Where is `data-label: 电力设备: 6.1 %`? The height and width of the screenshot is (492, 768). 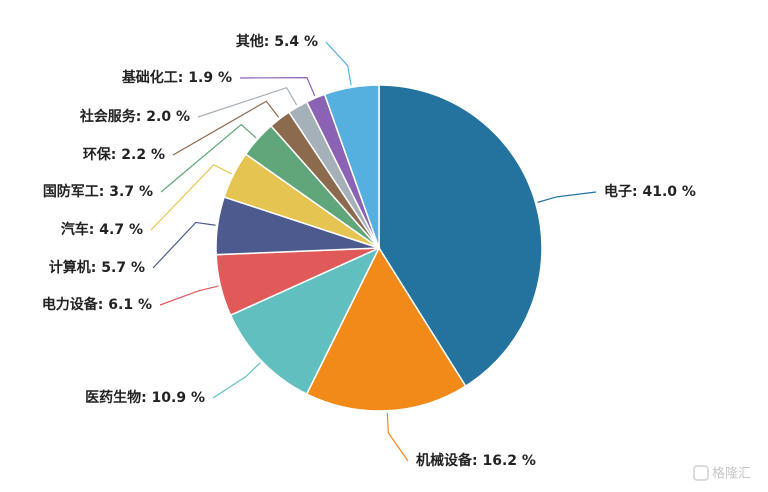 data-label: 电力设备: 6.1 % is located at coordinates (97, 304).